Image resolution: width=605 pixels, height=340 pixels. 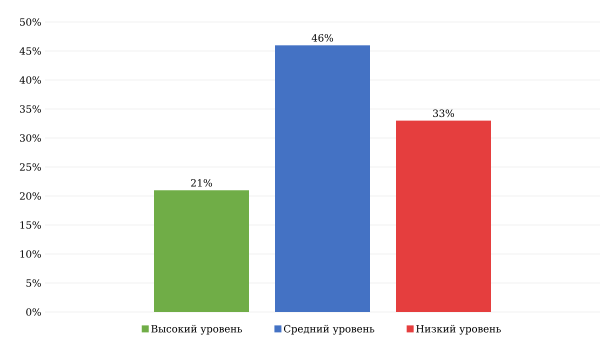 What do you see at coordinates (30, 109) in the screenshot?
I see `y-tick-label: 35%` at bounding box center [30, 109].